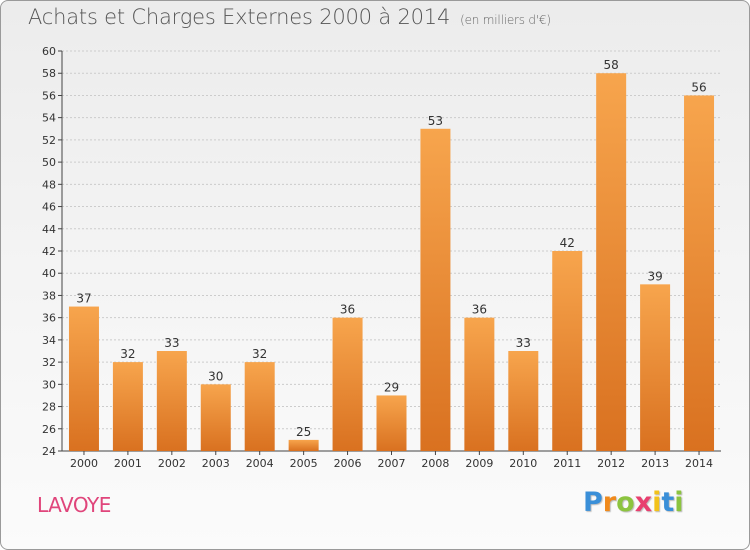 This screenshot has height=550, width=750. I want to click on title-text: Achats et Charges Externes 2000 à 2014, so click(239, 17).